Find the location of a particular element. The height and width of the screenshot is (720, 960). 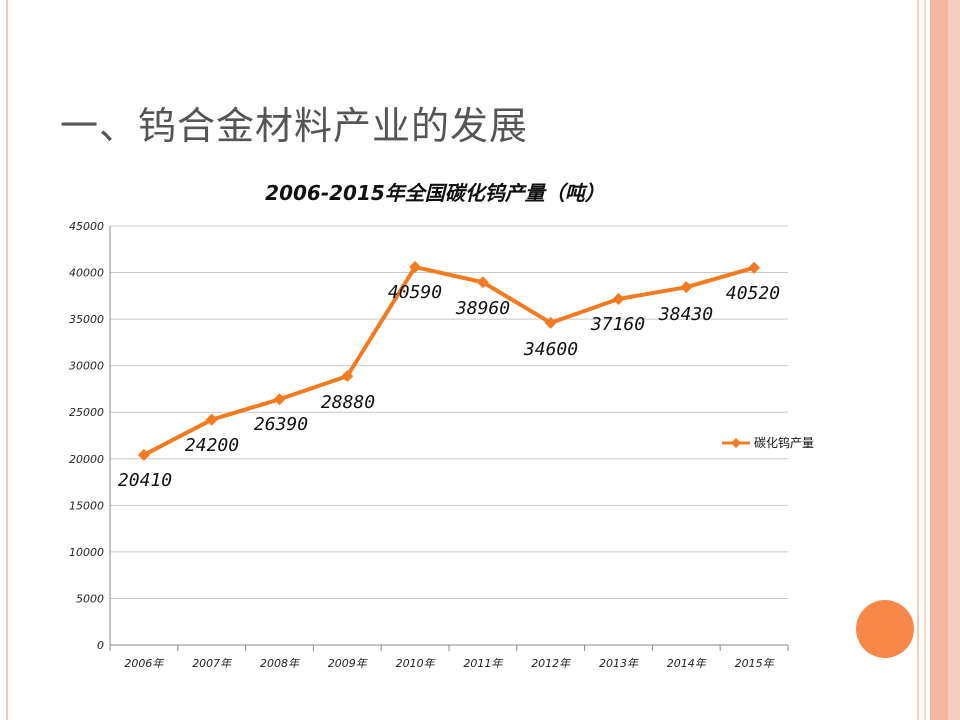

legend: 碳化钨产量 is located at coordinates (768, 442).